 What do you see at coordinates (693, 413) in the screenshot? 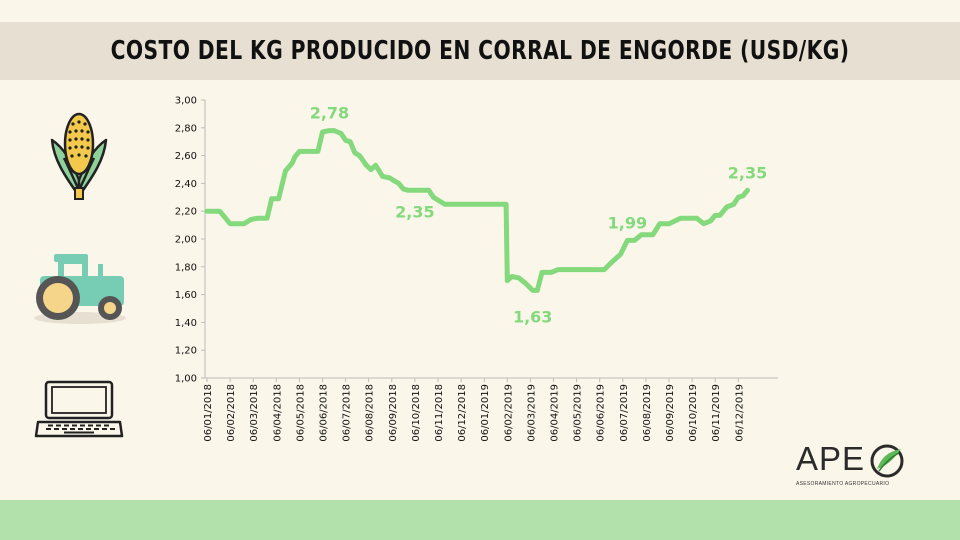
I see `x-tick-label: 06/10/2019` at bounding box center [693, 413].